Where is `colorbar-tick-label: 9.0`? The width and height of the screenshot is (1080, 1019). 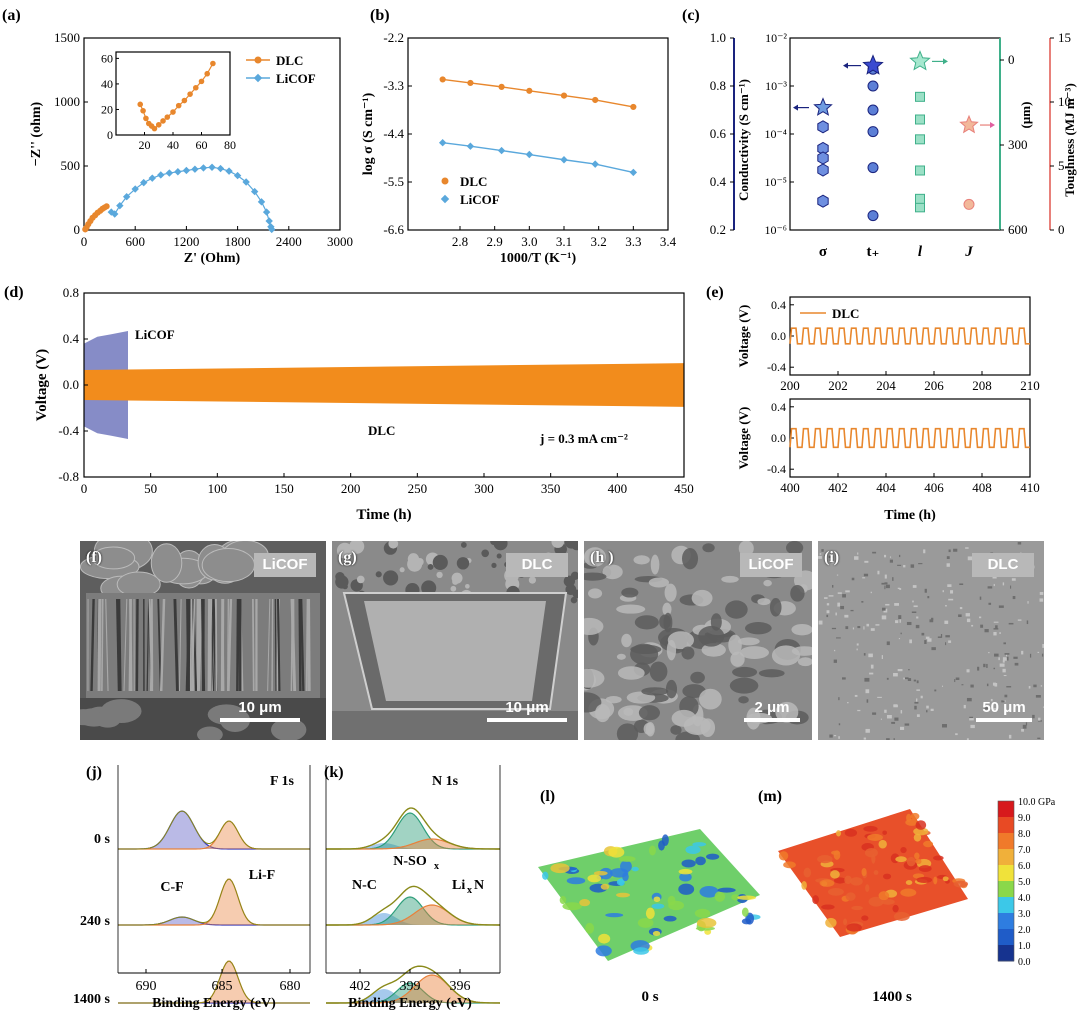 colorbar-tick-label: 9.0 is located at coordinates (1024, 818).